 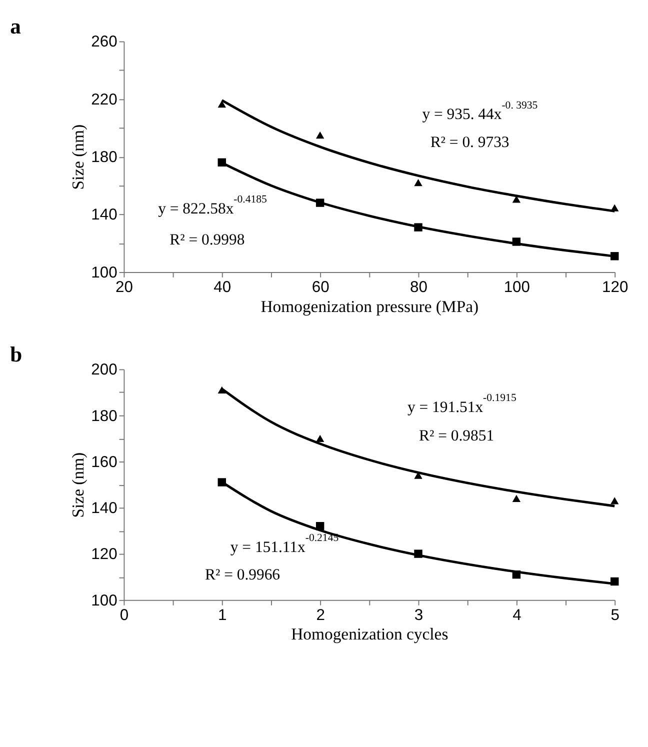 I want to click on annotation: R² = 0.9851, so click(x=456, y=435).